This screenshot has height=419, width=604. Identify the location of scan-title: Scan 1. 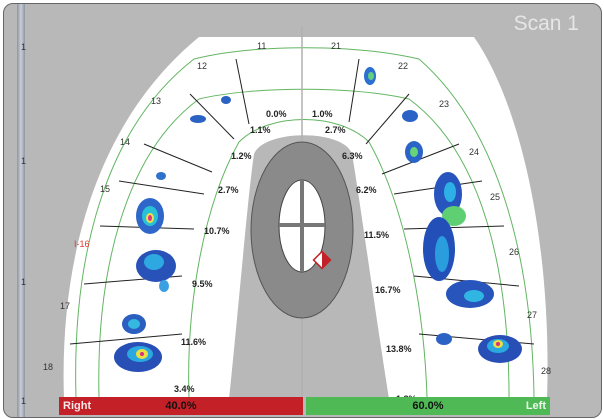
(546, 23).